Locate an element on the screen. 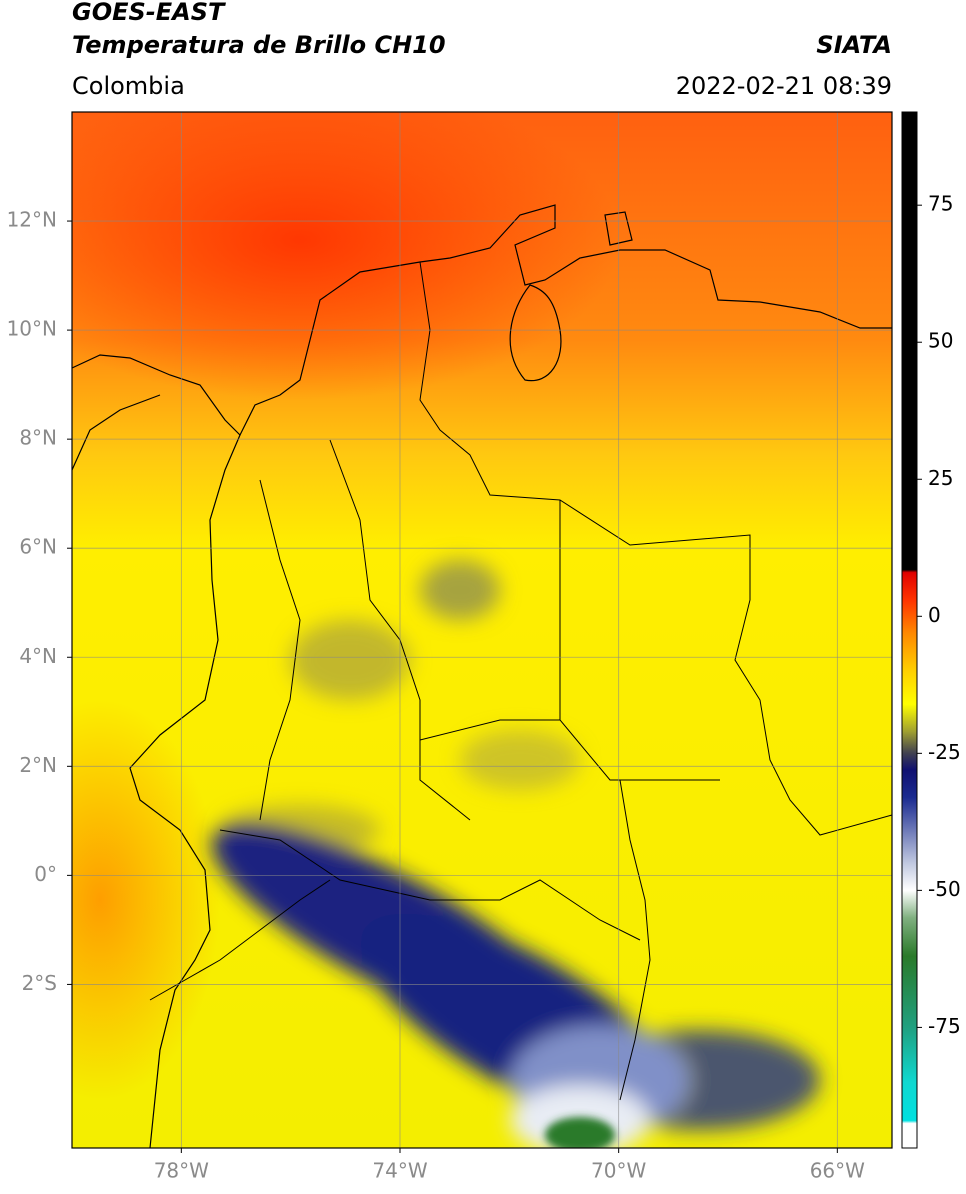  x-tick-label: 66°W is located at coordinates (837, 1171).